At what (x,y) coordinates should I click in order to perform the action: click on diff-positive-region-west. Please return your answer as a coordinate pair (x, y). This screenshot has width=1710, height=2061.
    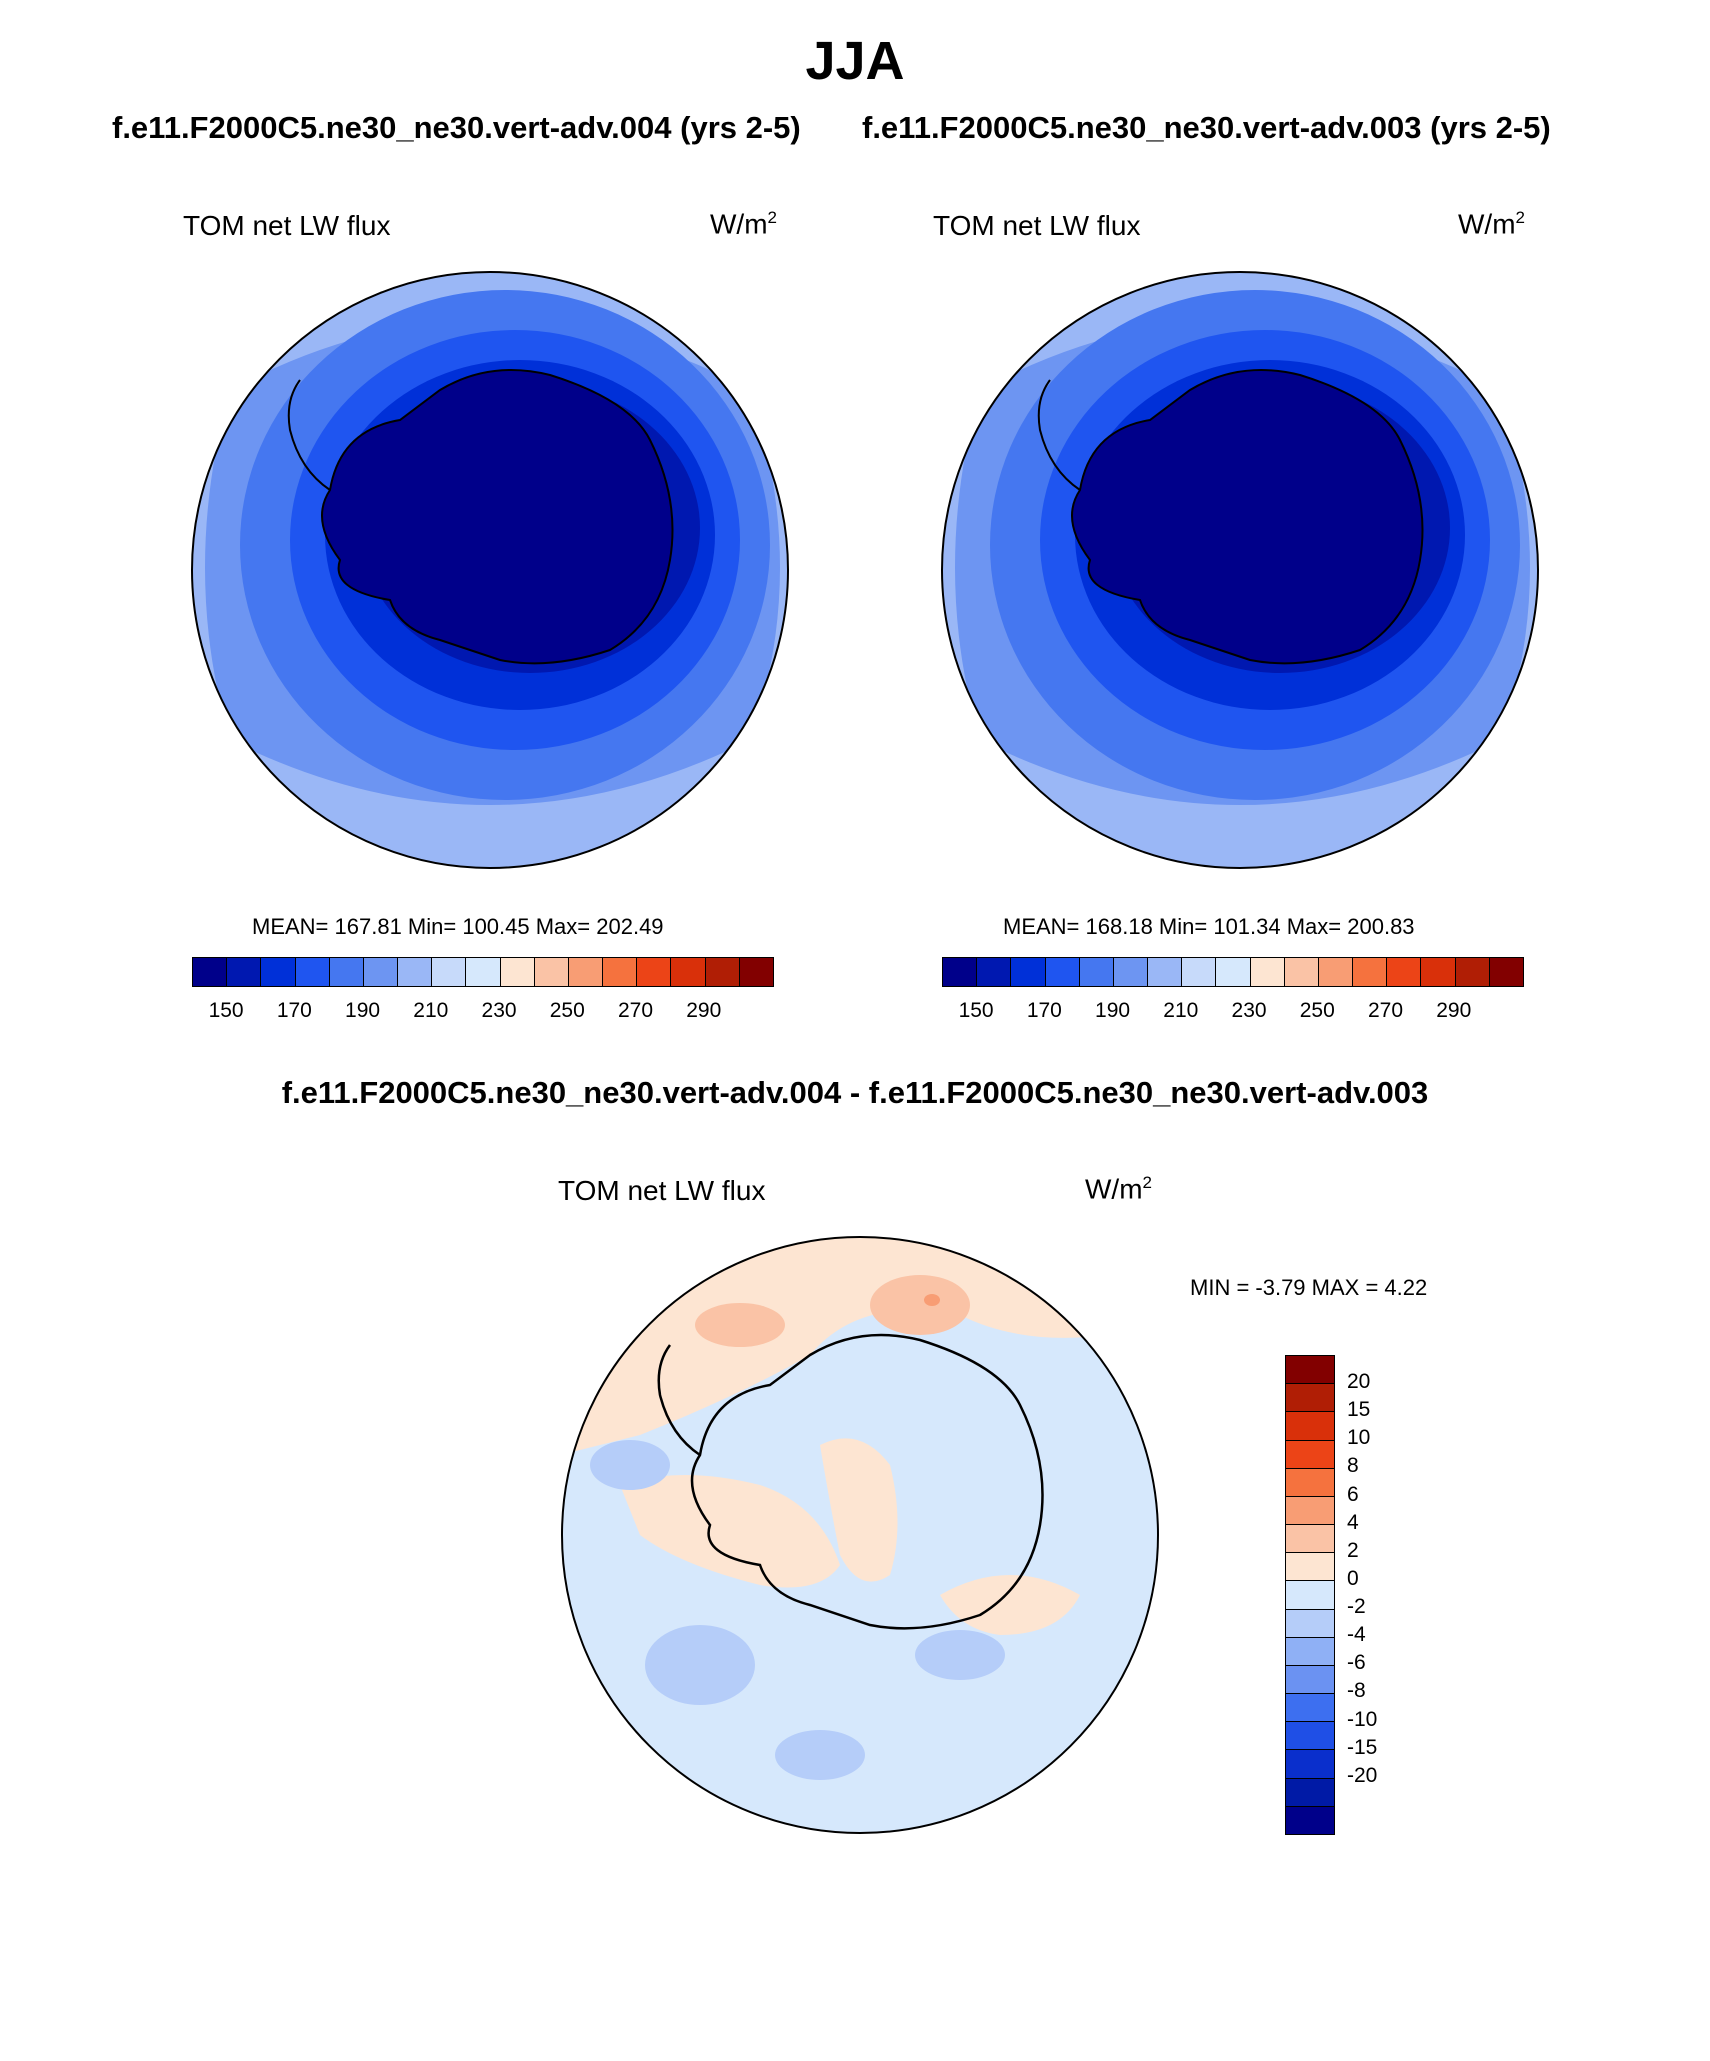
    Looking at the image, I should click on (730, 1531).